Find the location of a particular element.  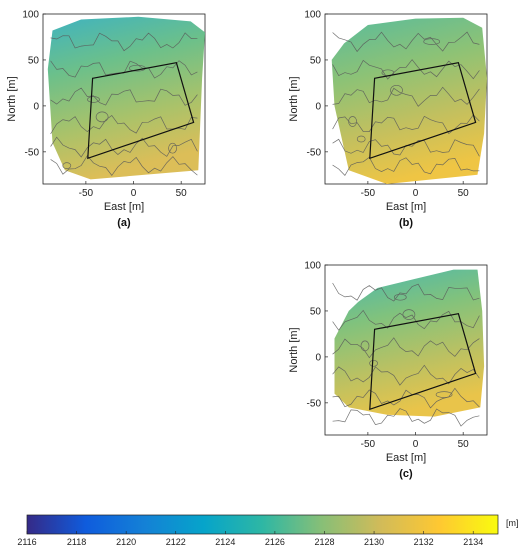

colorbar-tick-label: 2132 is located at coordinates (424, 542).